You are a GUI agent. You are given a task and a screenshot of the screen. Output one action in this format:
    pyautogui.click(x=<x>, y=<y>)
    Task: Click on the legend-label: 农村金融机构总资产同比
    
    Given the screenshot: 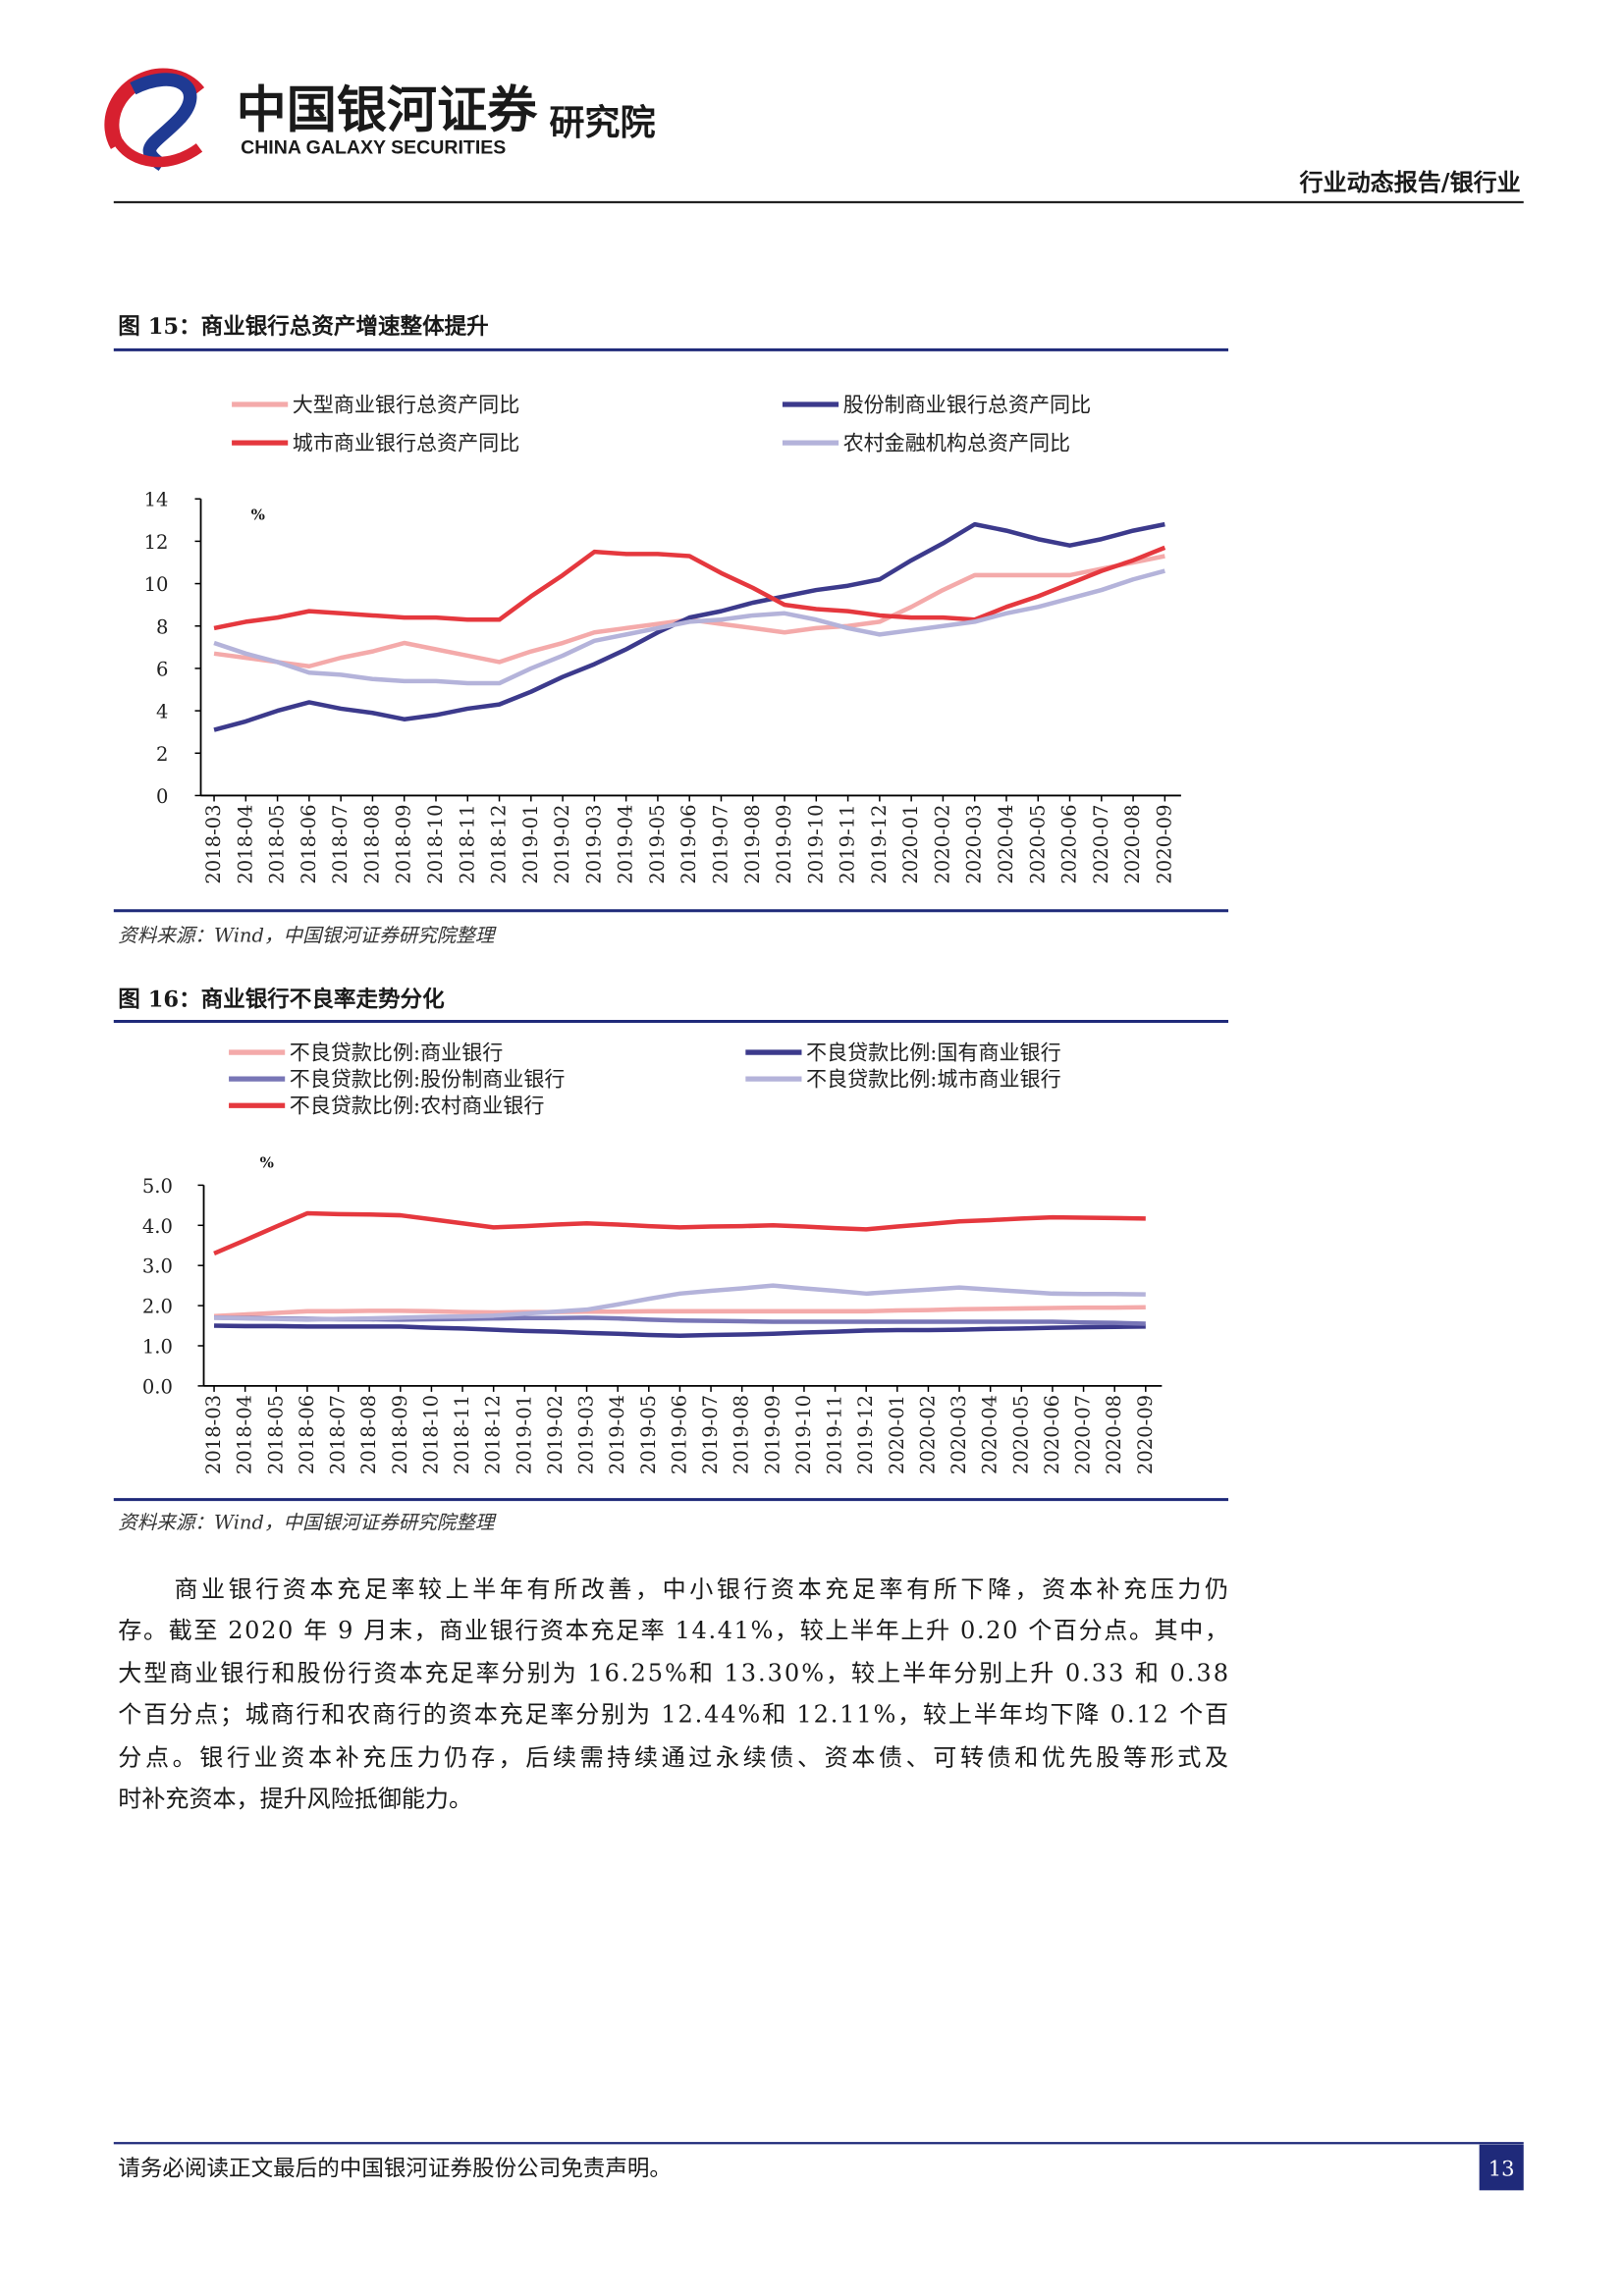 What is the action you would take?
    pyautogui.click(x=957, y=443)
    